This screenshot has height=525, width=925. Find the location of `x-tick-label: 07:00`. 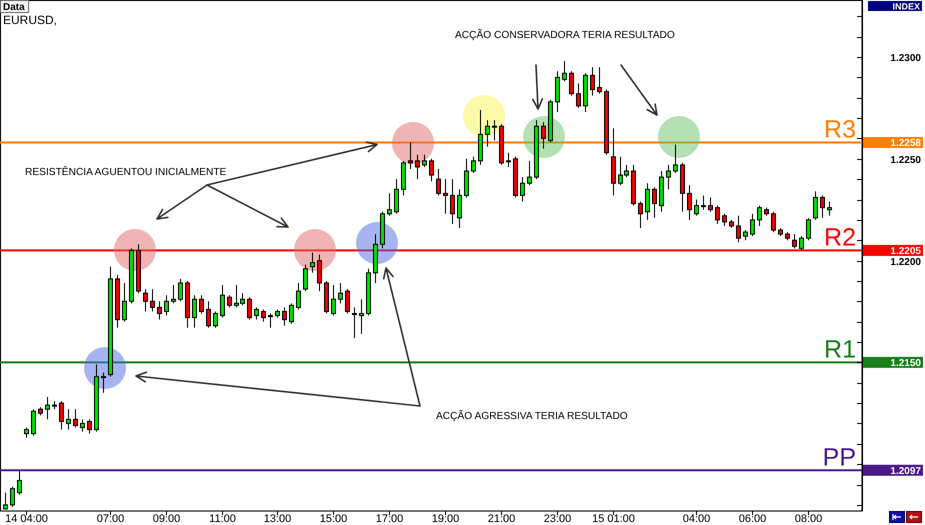

x-tick-label: 07:00 is located at coordinates (110, 519).